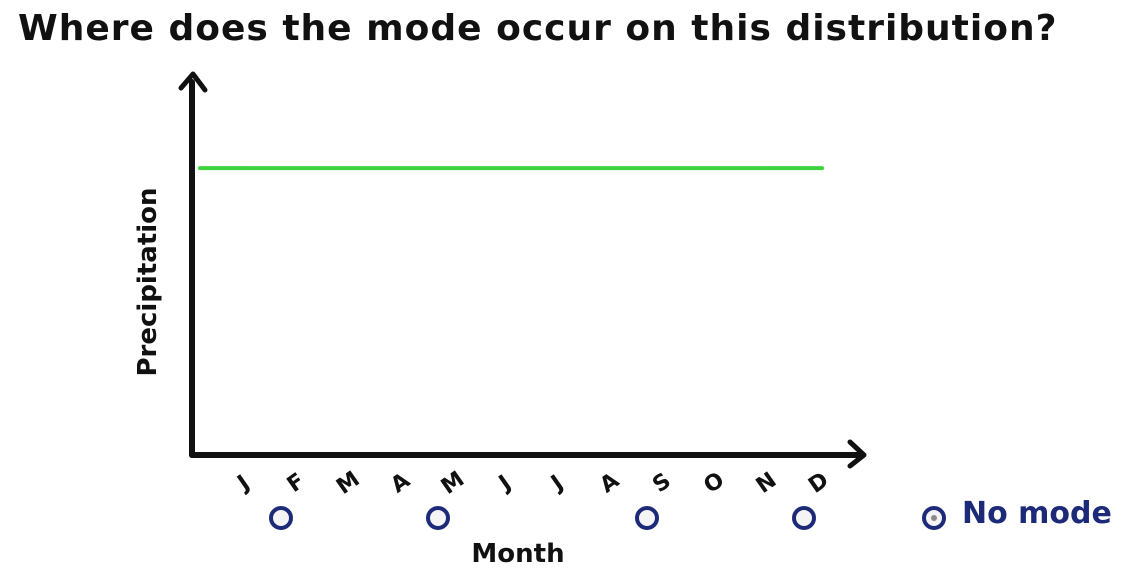 Image resolution: width=1128 pixels, height=586 pixels. What do you see at coordinates (193, 82) in the screenshot?
I see `y-axis-arrowhead` at bounding box center [193, 82].